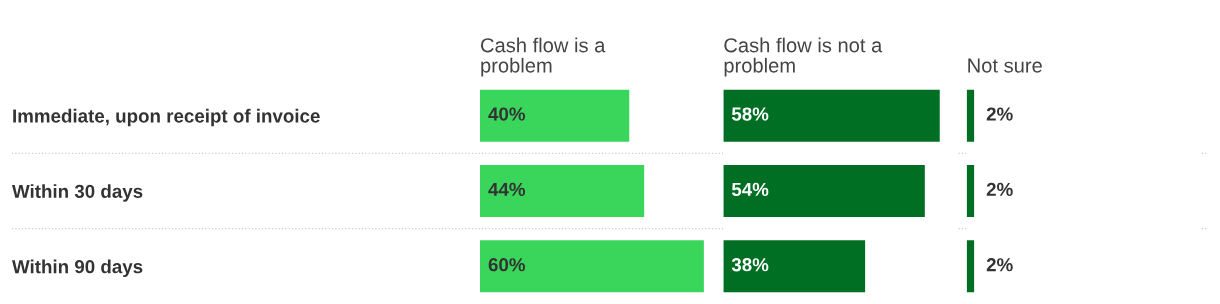 The height and width of the screenshot is (304, 1220). What do you see at coordinates (77, 268) in the screenshot?
I see `y-tick-label: Within 90 days` at bounding box center [77, 268].